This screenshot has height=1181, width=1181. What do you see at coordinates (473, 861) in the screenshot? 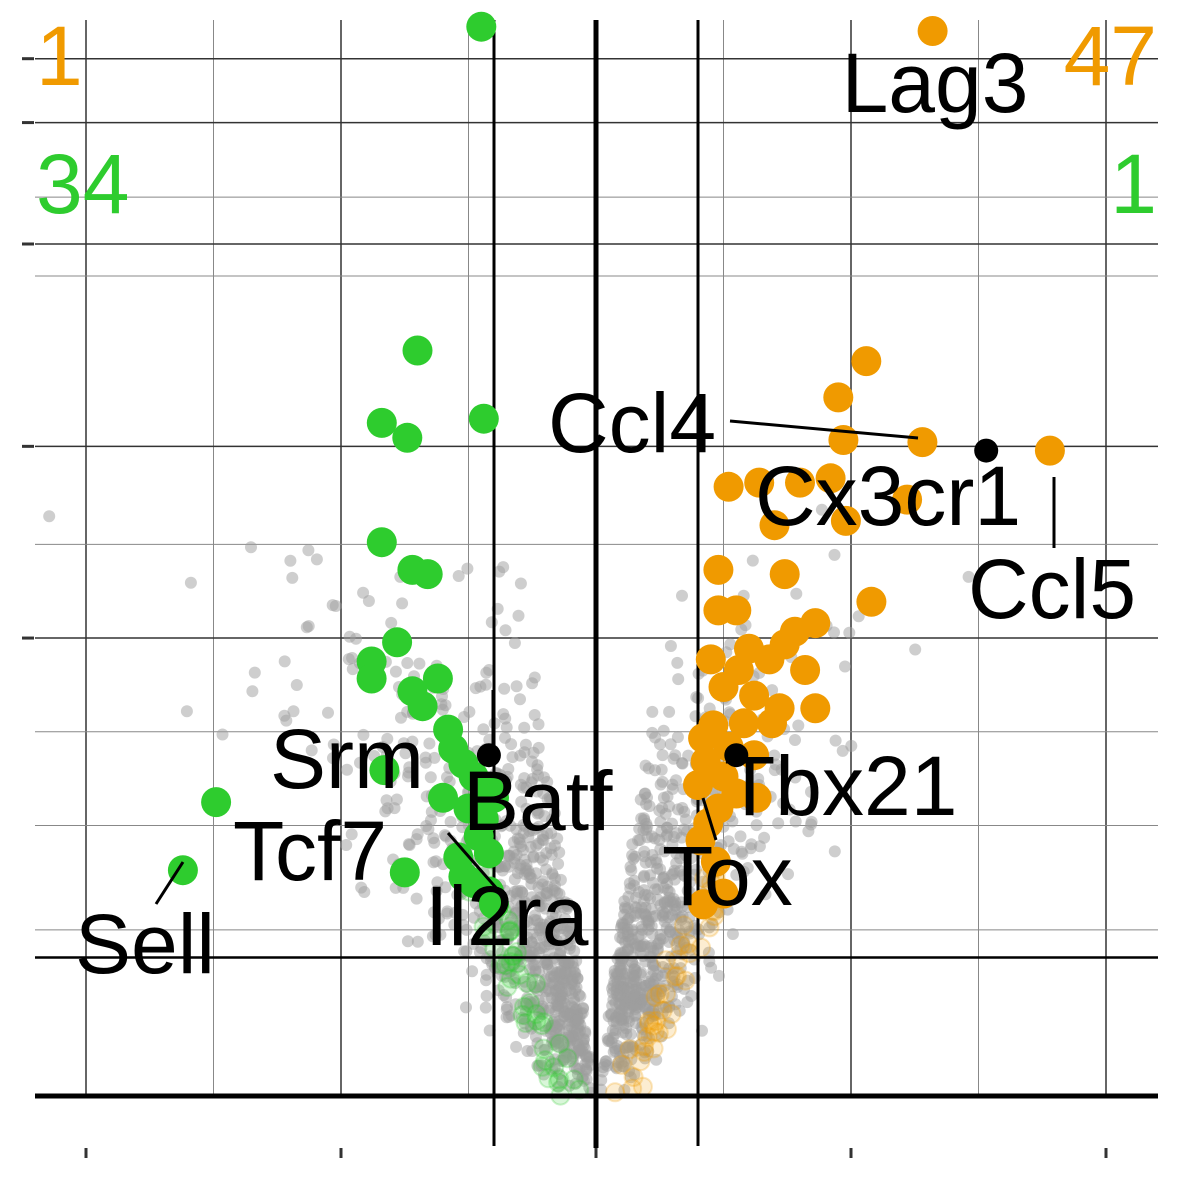
I see `connector-il2ra` at bounding box center [473, 861].